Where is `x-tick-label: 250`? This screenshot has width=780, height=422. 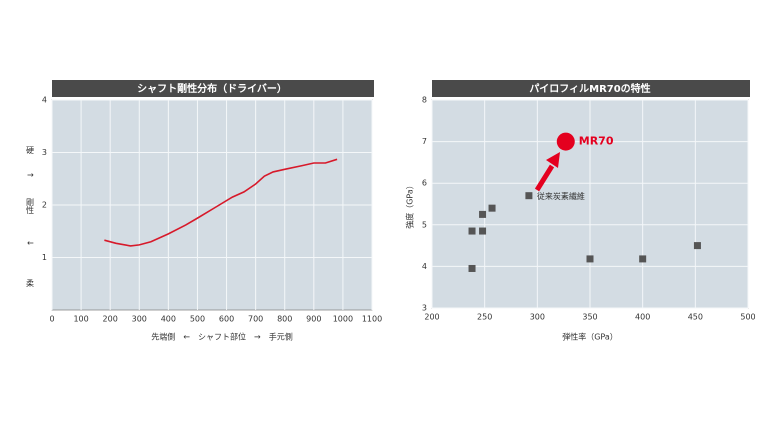
x-tick-label: 250 is located at coordinates (484, 317).